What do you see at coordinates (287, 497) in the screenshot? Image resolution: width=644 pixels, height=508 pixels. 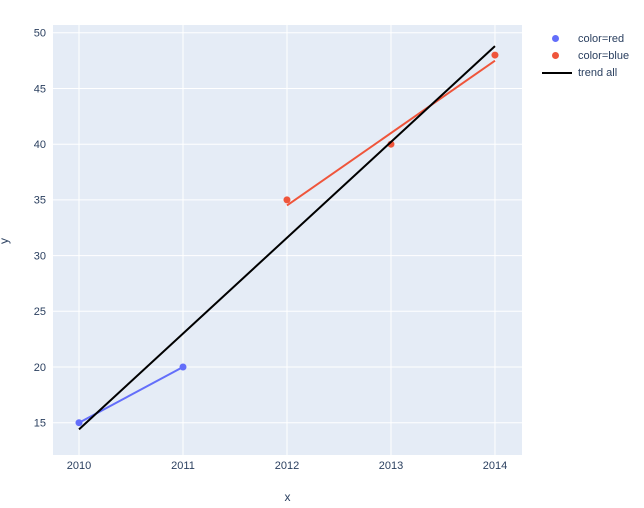 I see `x-axis-title: x` at bounding box center [287, 497].